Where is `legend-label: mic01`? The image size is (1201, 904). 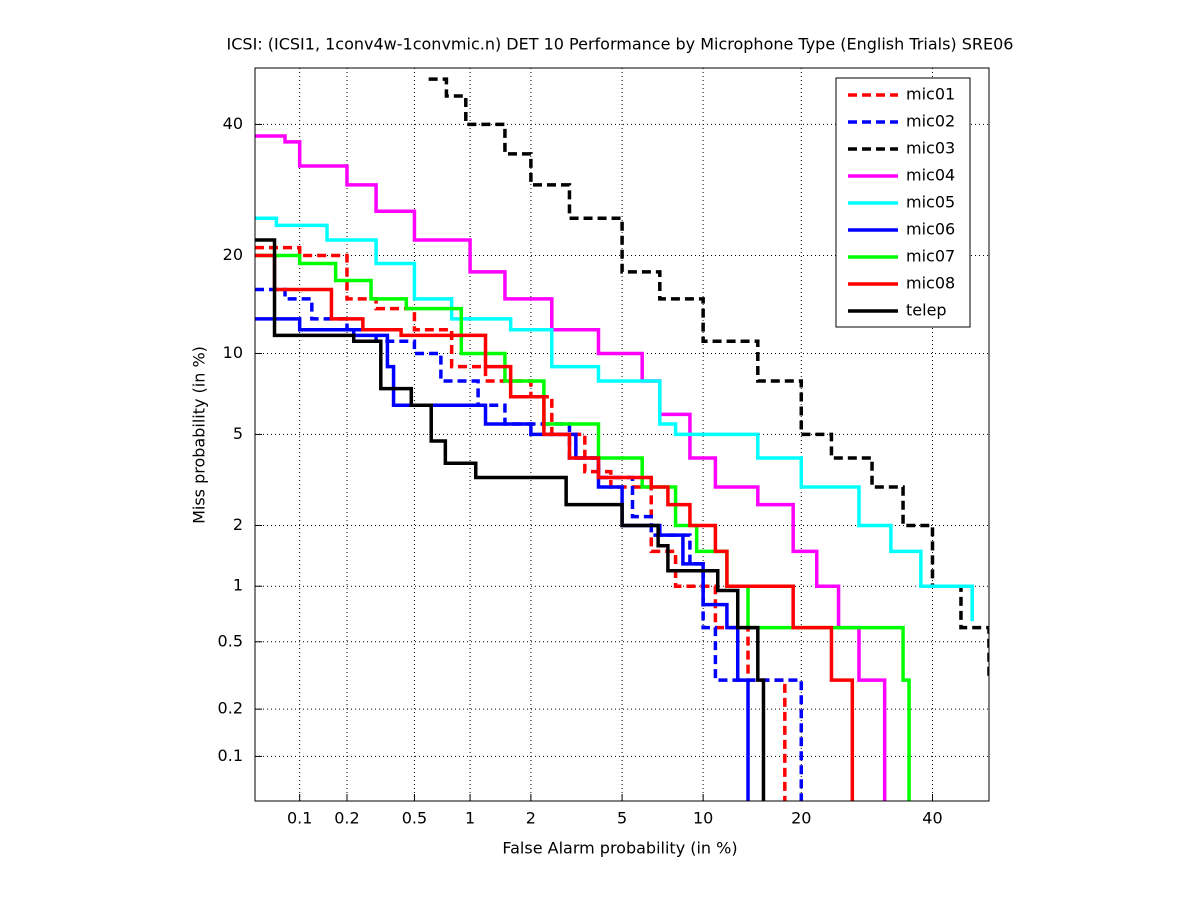
legend-label: mic01 is located at coordinates (930, 94).